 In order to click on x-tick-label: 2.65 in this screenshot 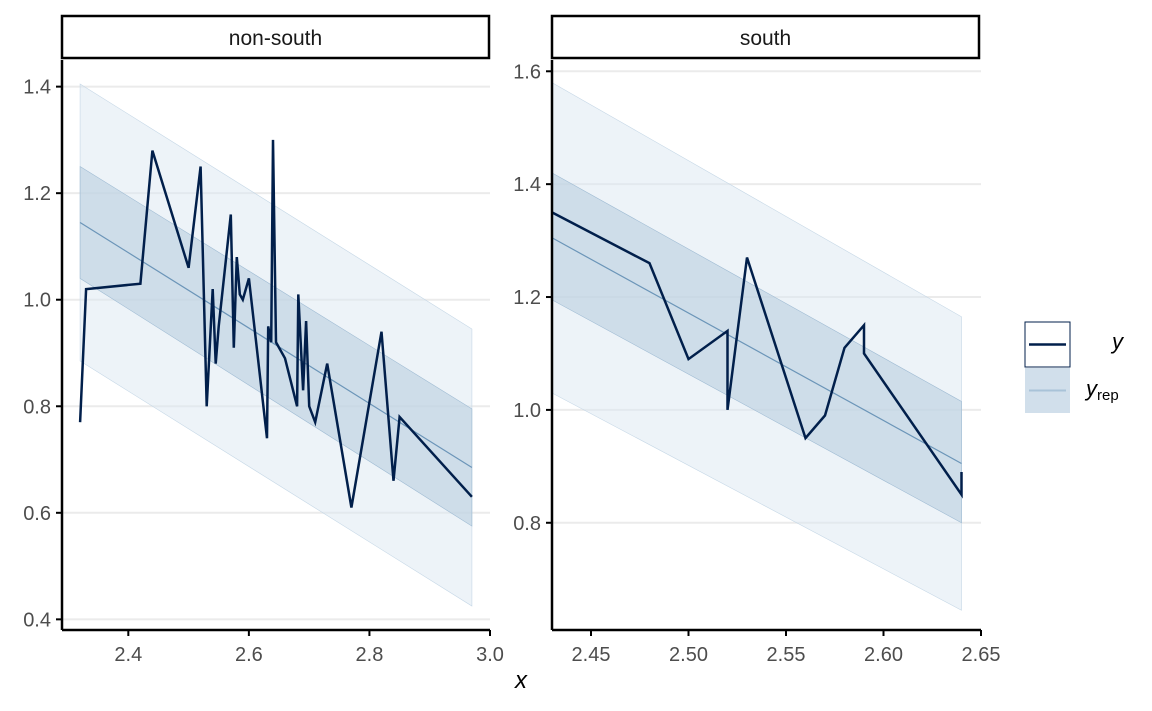, I will do `click(981, 655)`.